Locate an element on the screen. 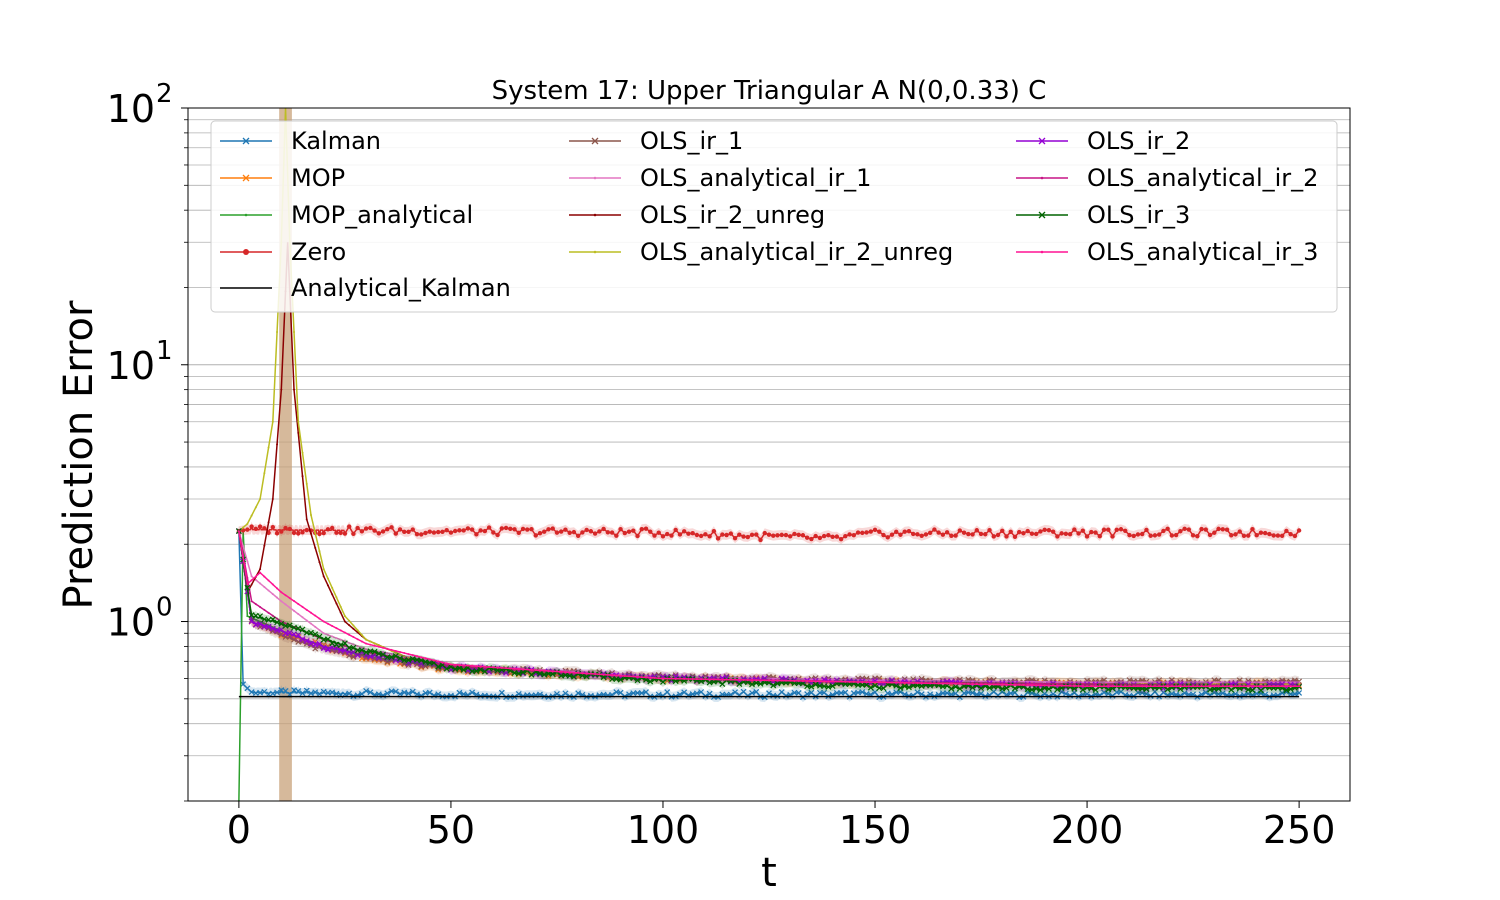 The image size is (1500, 900). legend-item: MOP_analytical is located at coordinates (346, 215).